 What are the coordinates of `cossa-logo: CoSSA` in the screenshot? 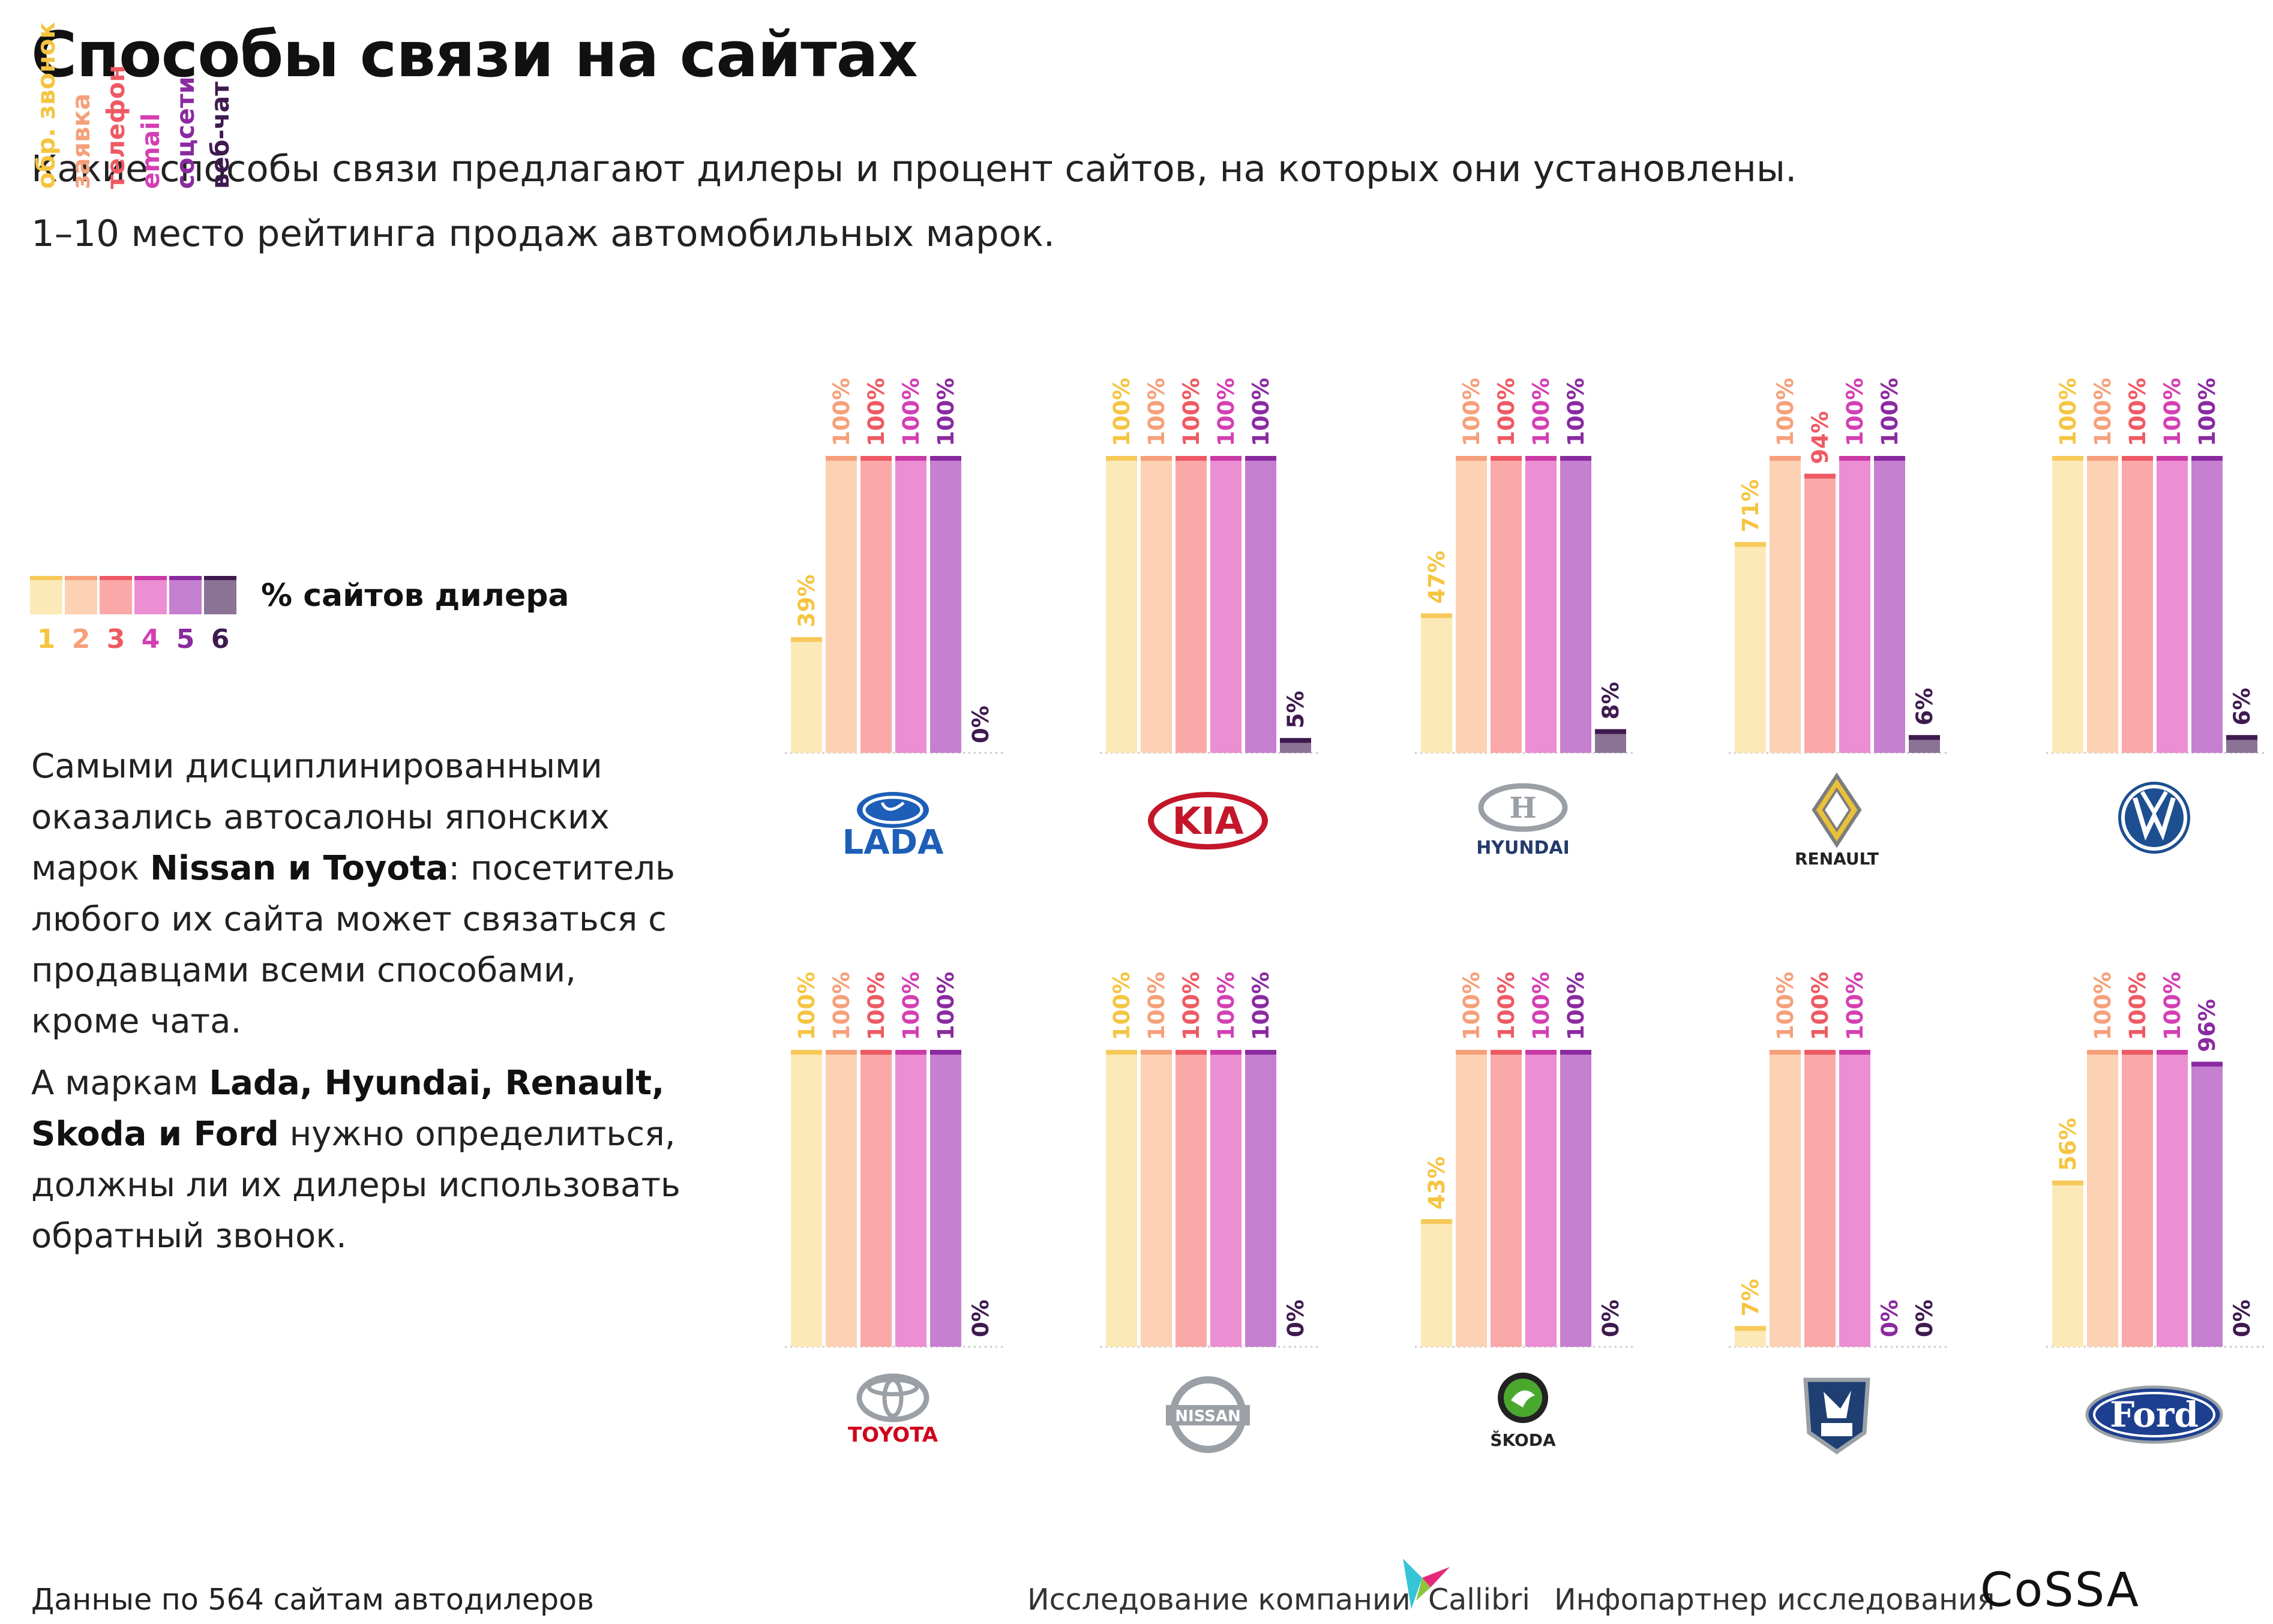 It's located at (2060, 1590).